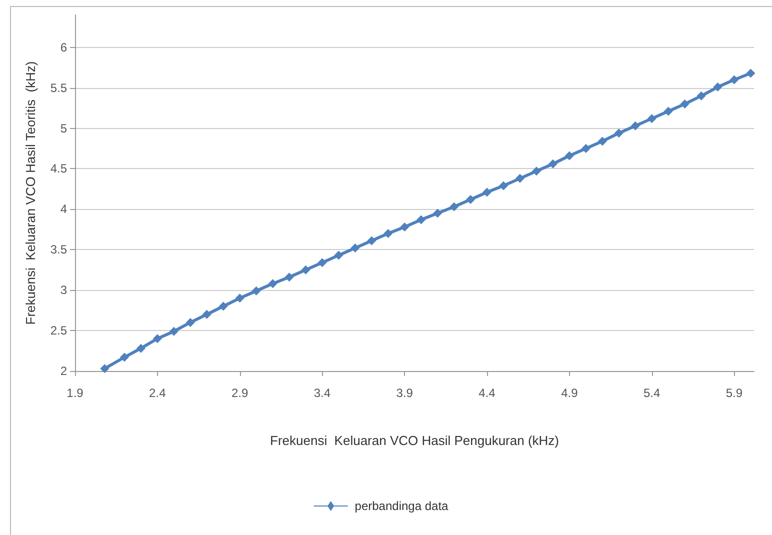  I want to click on x-tick-label: 3.4, so click(322, 393).